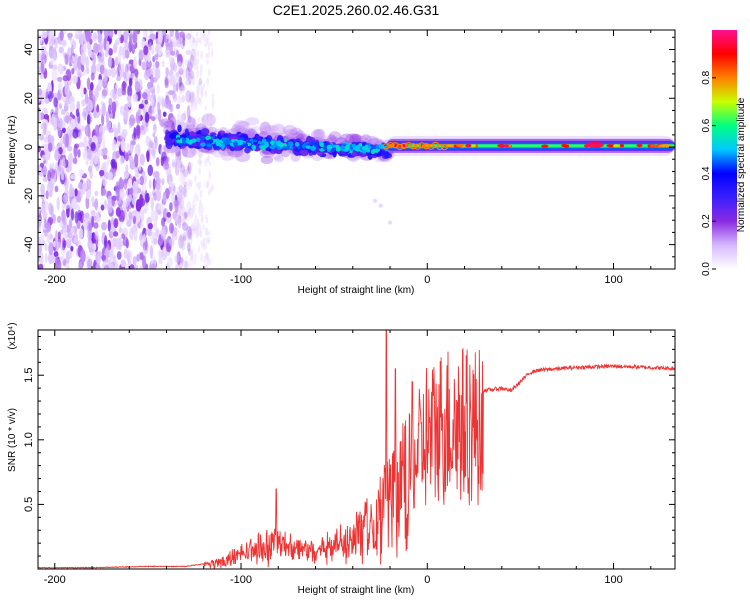  Describe the element at coordinates (706, 269) in the screenshot. I see `colorbar-tick-label: 0.0` at that location.